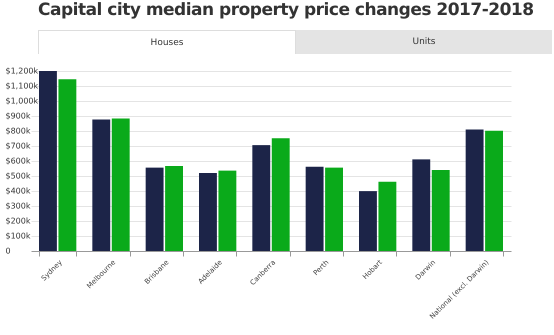 This screenshot has width=554, height=335. Describe the element at coordinates (18, 131) in the screenshot. I see `y-tick-label: $800k` at that location.